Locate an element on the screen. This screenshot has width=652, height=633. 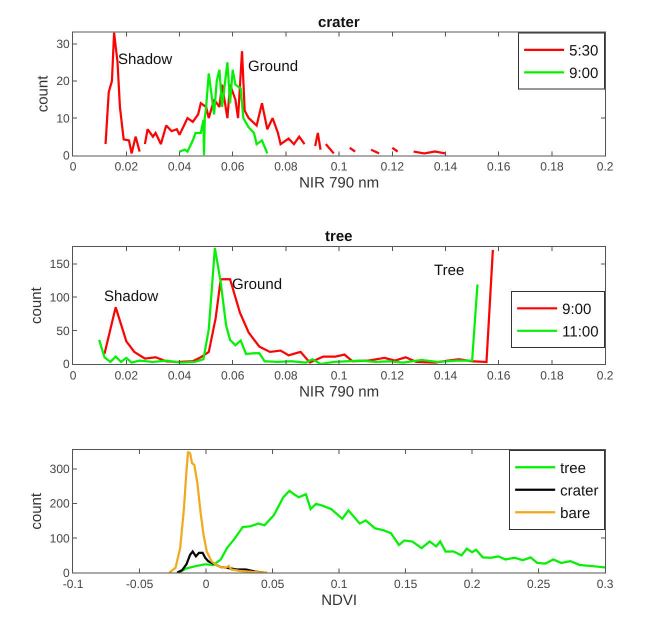
chart-title: tree is located at coordinates (339, 236).